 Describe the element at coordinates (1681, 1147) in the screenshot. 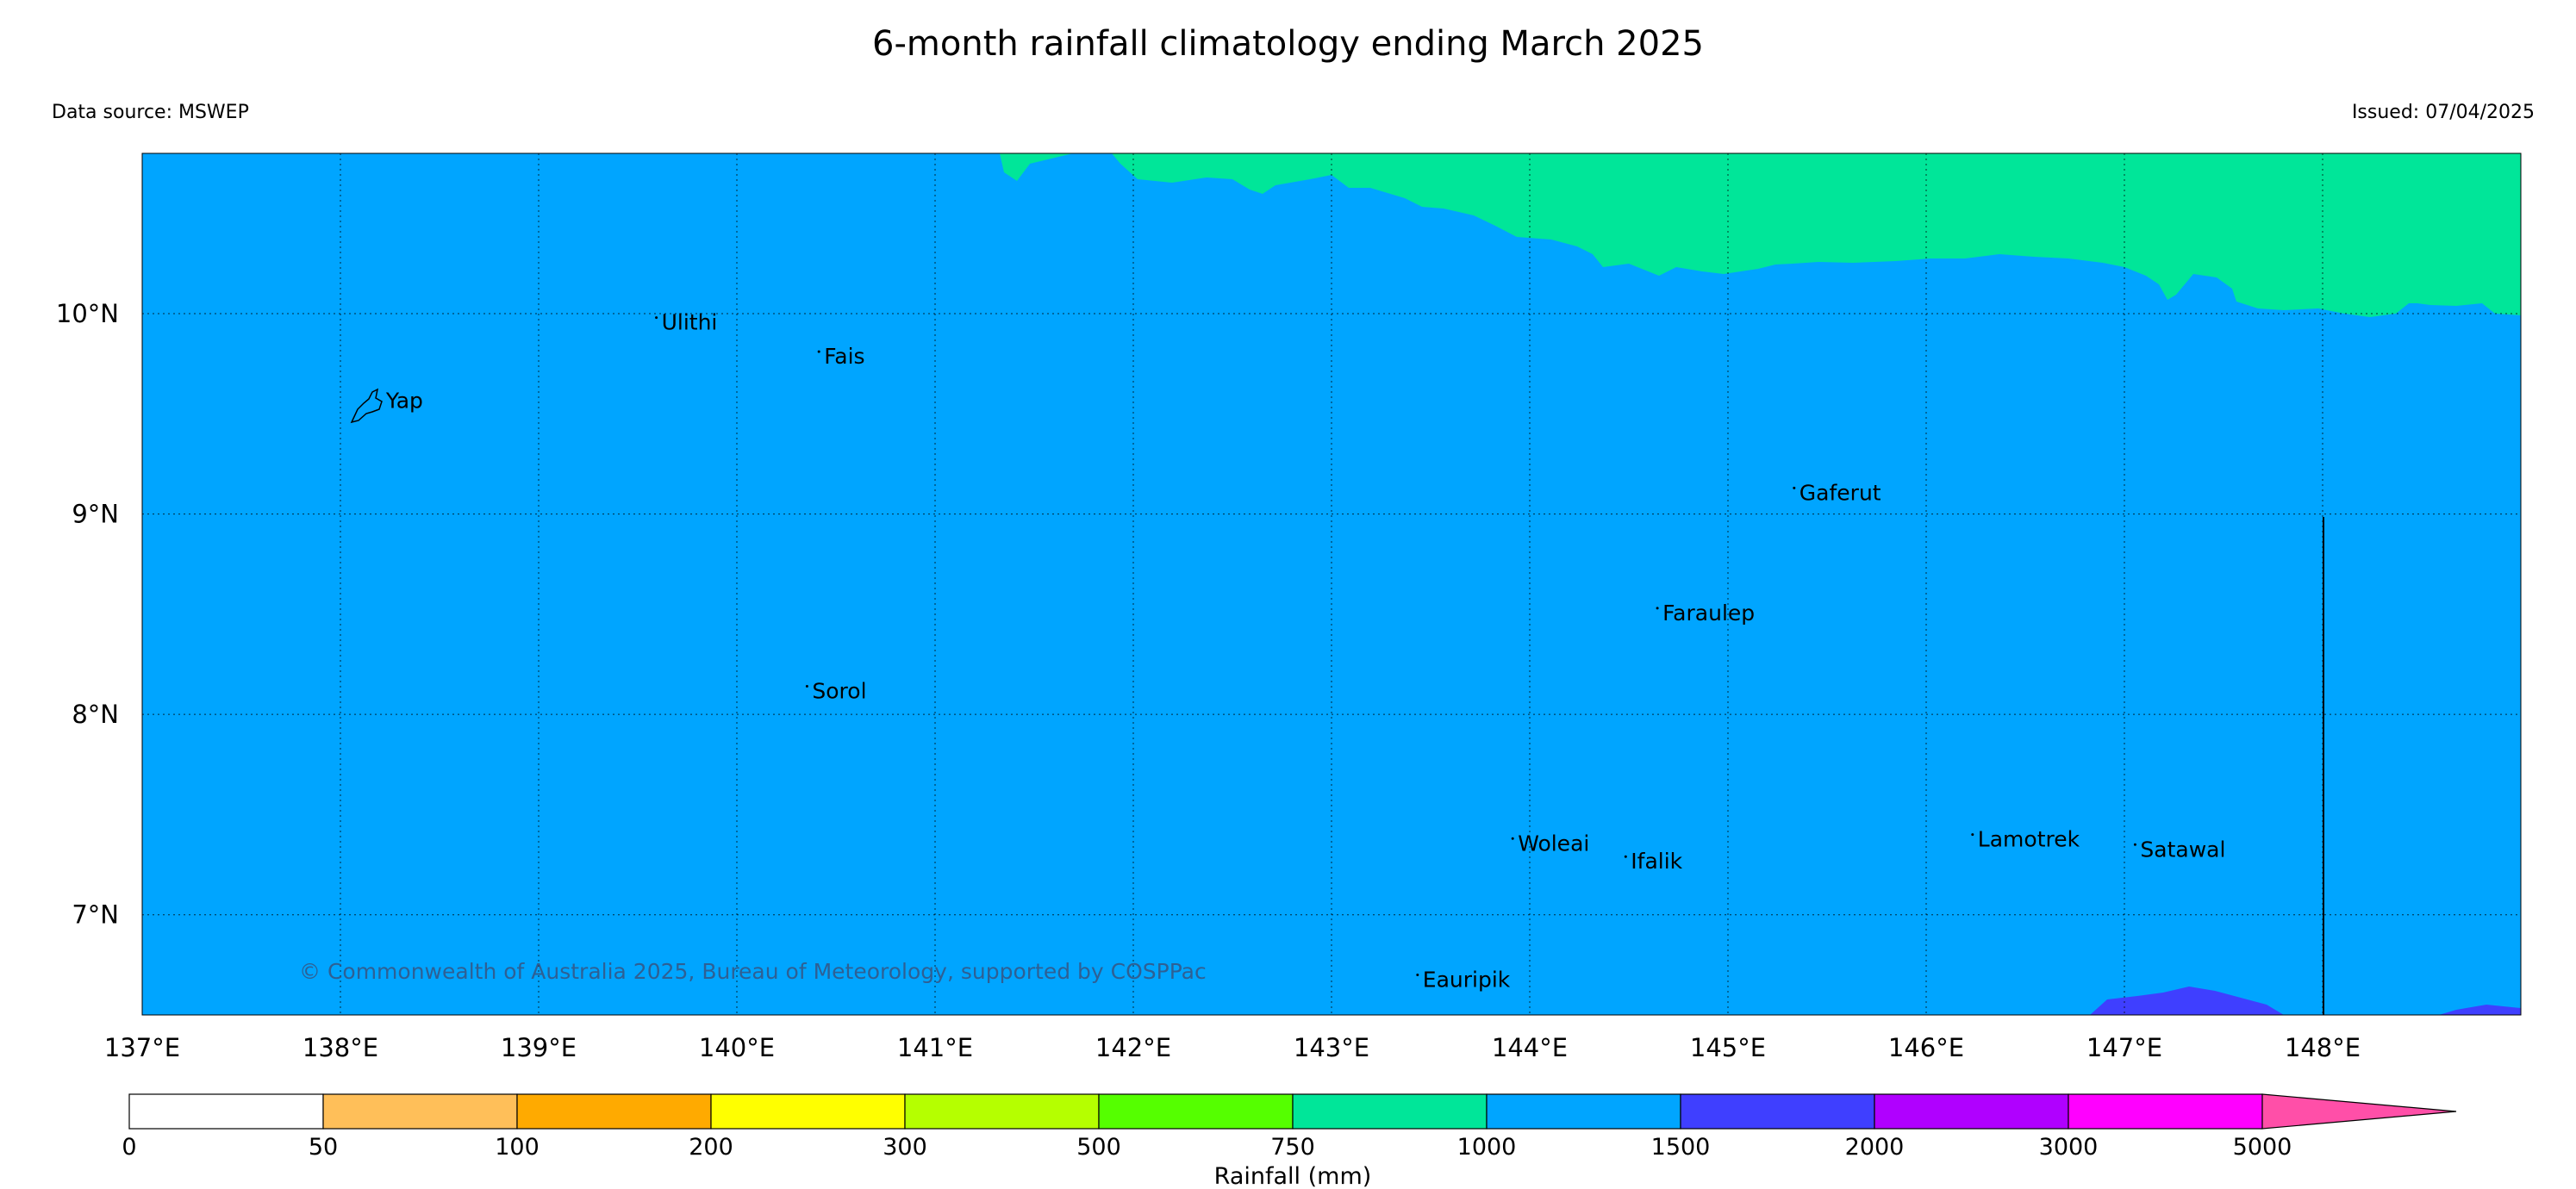

I see `colorbar-tick-label: 1500` at that location.